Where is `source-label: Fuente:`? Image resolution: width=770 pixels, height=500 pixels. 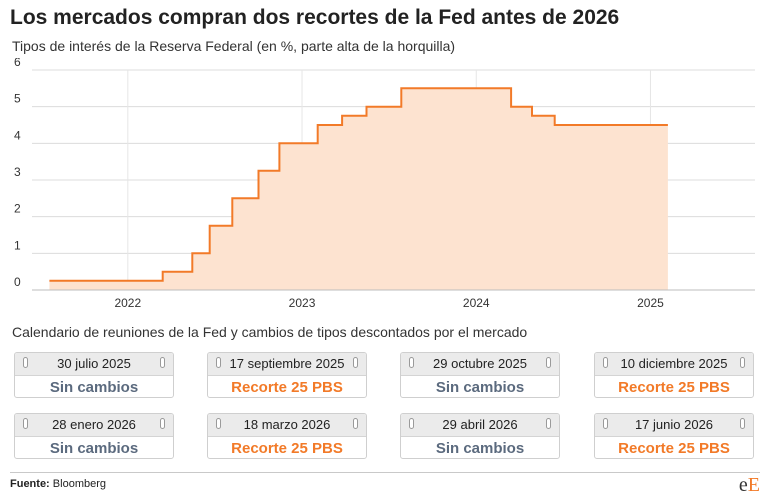 source-label: Fuente: is located at coordinates (30, 484).